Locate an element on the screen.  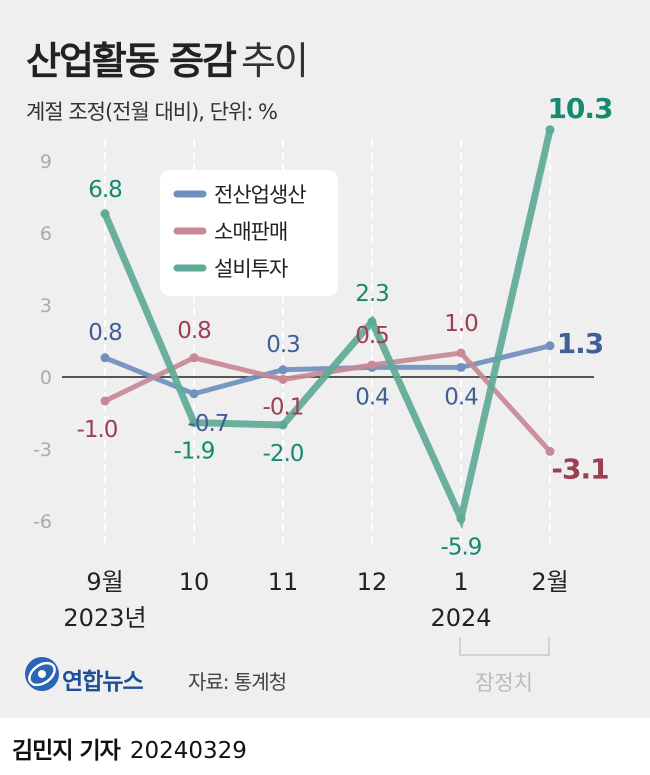
x-tick-label: 12 is located at coordinates (372, 582).